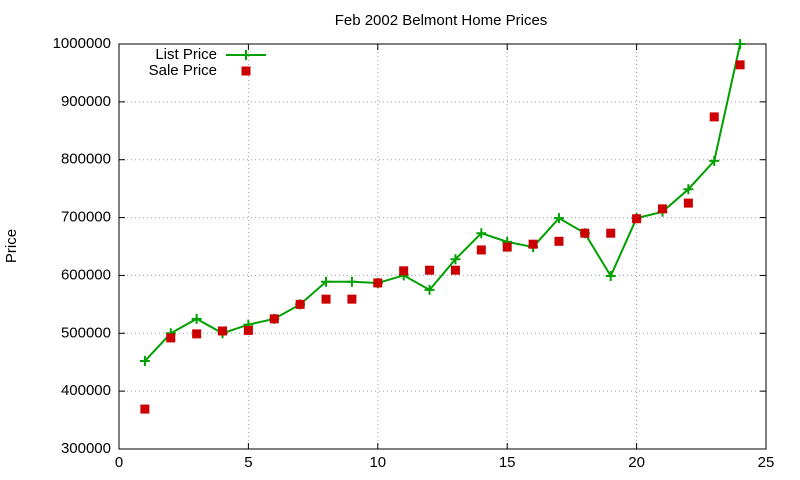  What do you see at coordinates (11, 246) in the screenshot?
I see `y-axis-label: Price` at bounding box center [11, 246].